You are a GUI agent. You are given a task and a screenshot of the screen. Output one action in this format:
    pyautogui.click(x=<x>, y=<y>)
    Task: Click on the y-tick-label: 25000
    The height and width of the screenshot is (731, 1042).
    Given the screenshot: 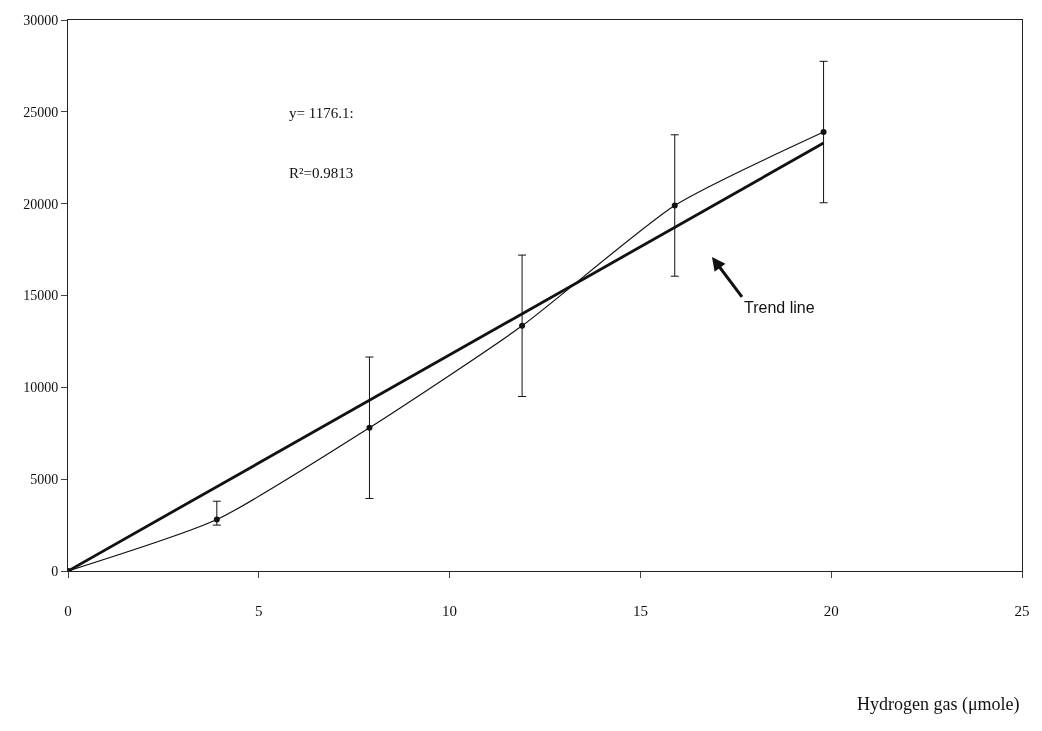 What is the action you would take?
    pyautogui.click(x=41, y=112)
    